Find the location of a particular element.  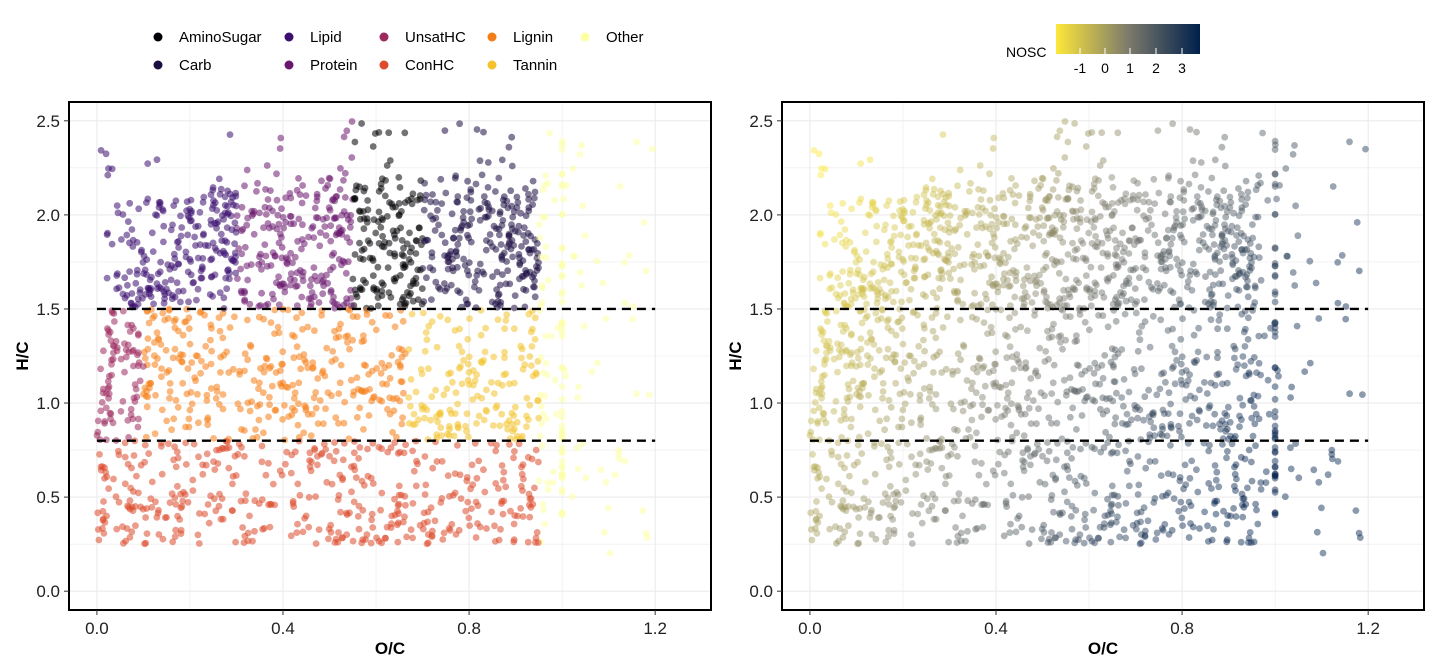

legend-label-lignin: Lignin is located at coordinates (533, 37).